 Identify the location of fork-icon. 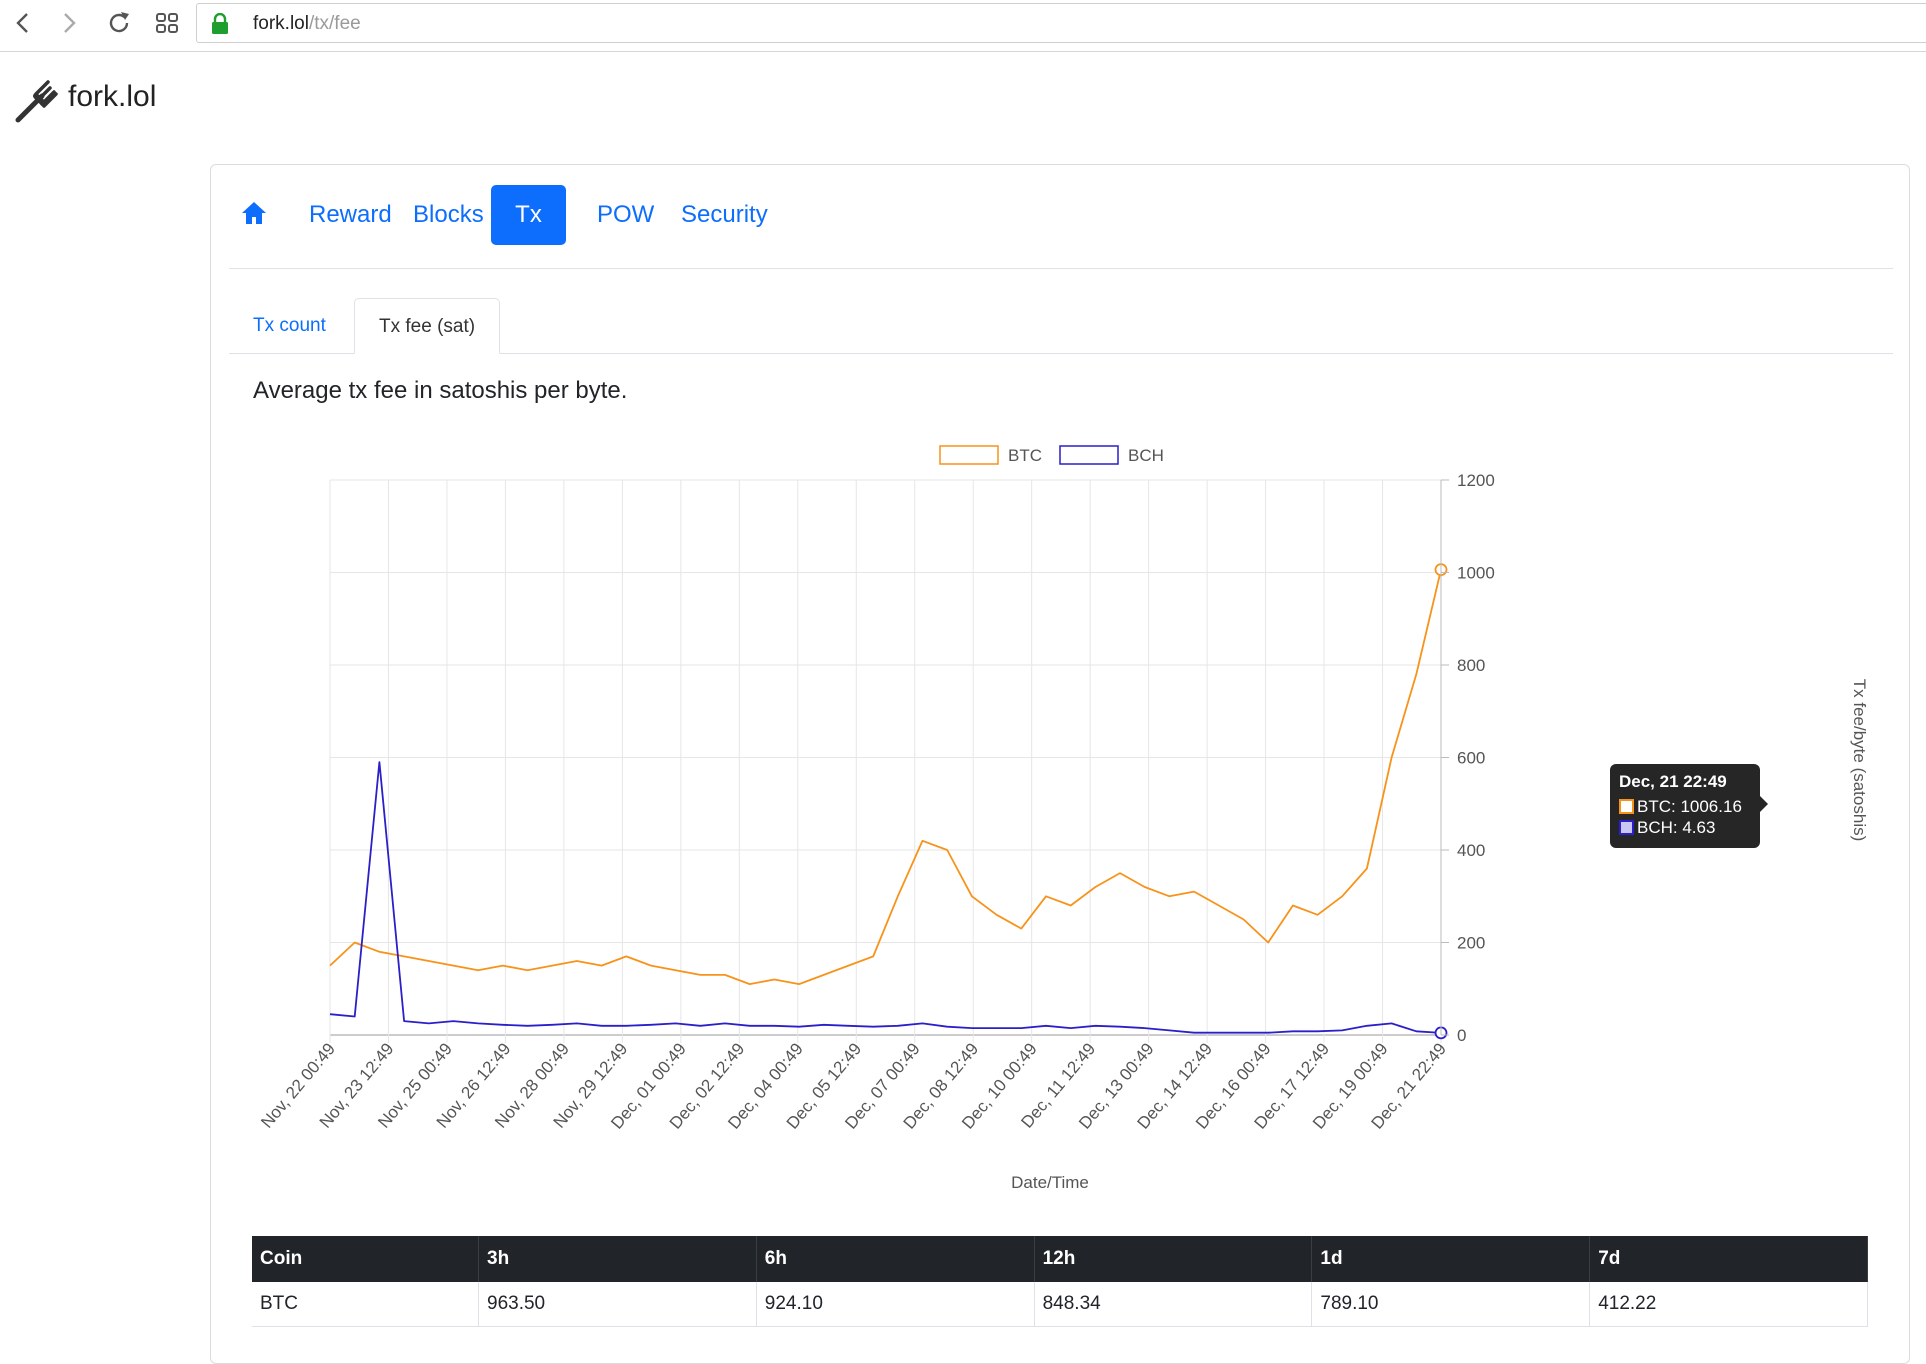
(36, 101).